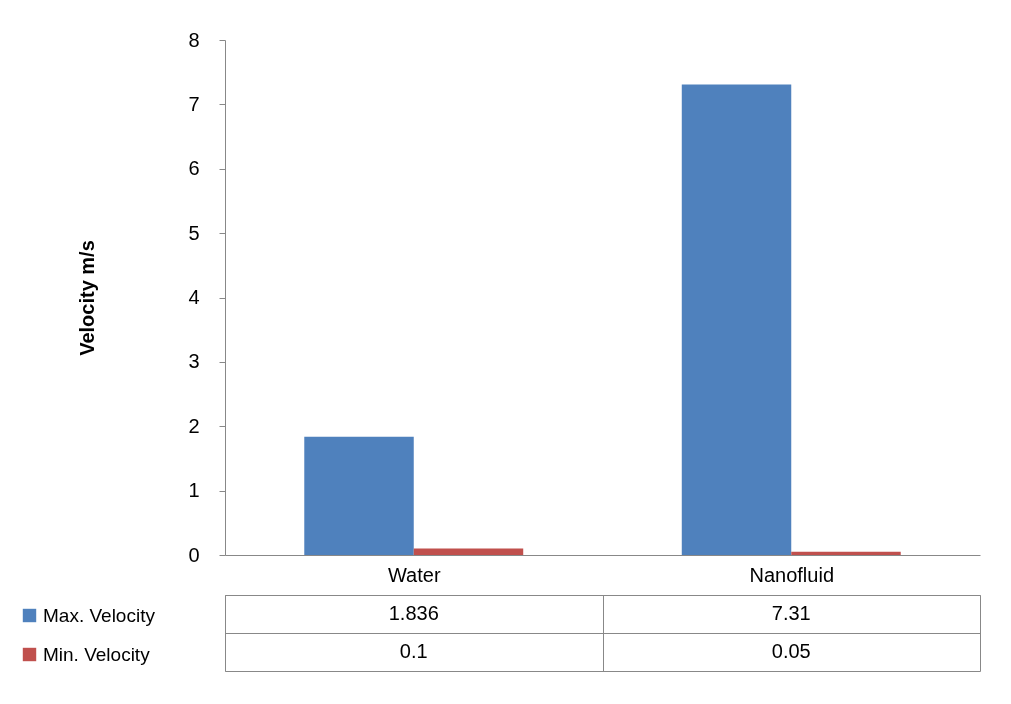  Describe the element at coordinates (194, 168) in the screenshot. I see `y-tick-label: 6` at that location.